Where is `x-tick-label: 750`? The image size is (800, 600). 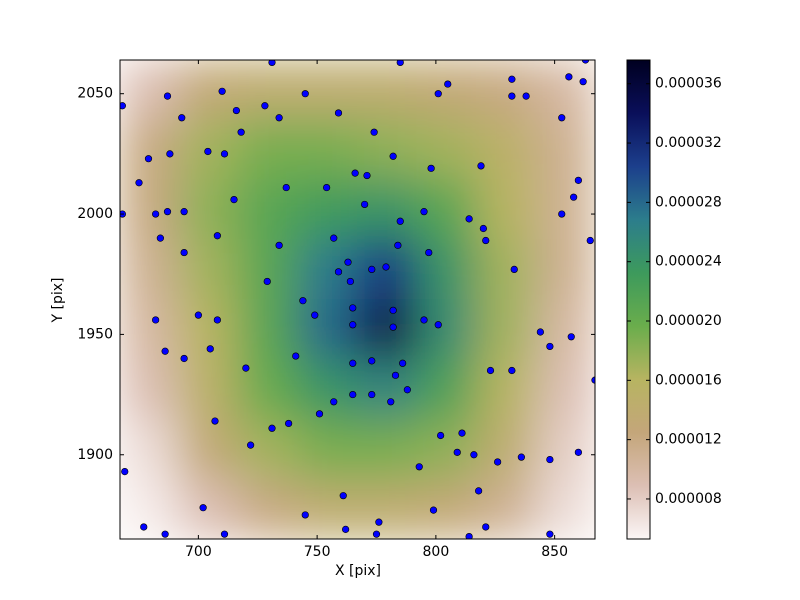
x-tick-label: 750 is located at coordinates (317, 552).